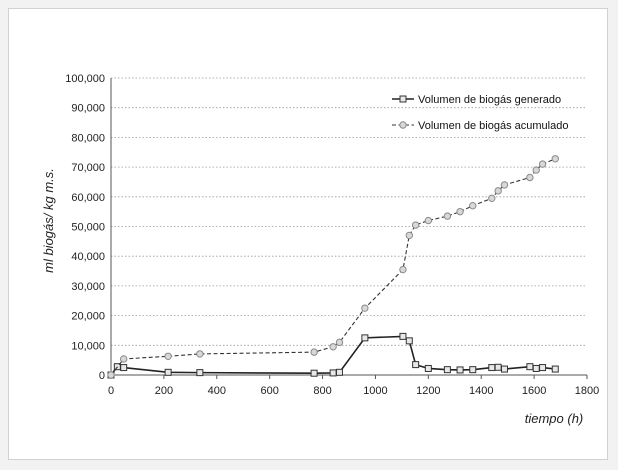  I want to click on x-tick-label: 1400, so click(481, 391).